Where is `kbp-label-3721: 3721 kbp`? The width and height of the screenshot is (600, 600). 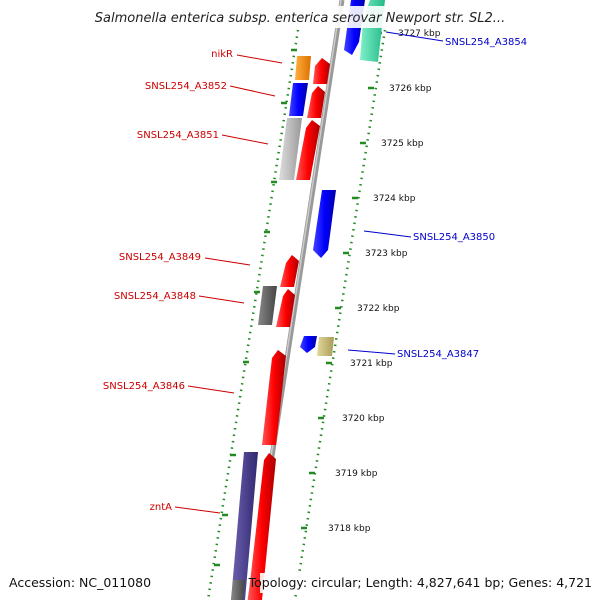 kbp-label-3721: 3721 kbp is located at coordinates (371, 364).